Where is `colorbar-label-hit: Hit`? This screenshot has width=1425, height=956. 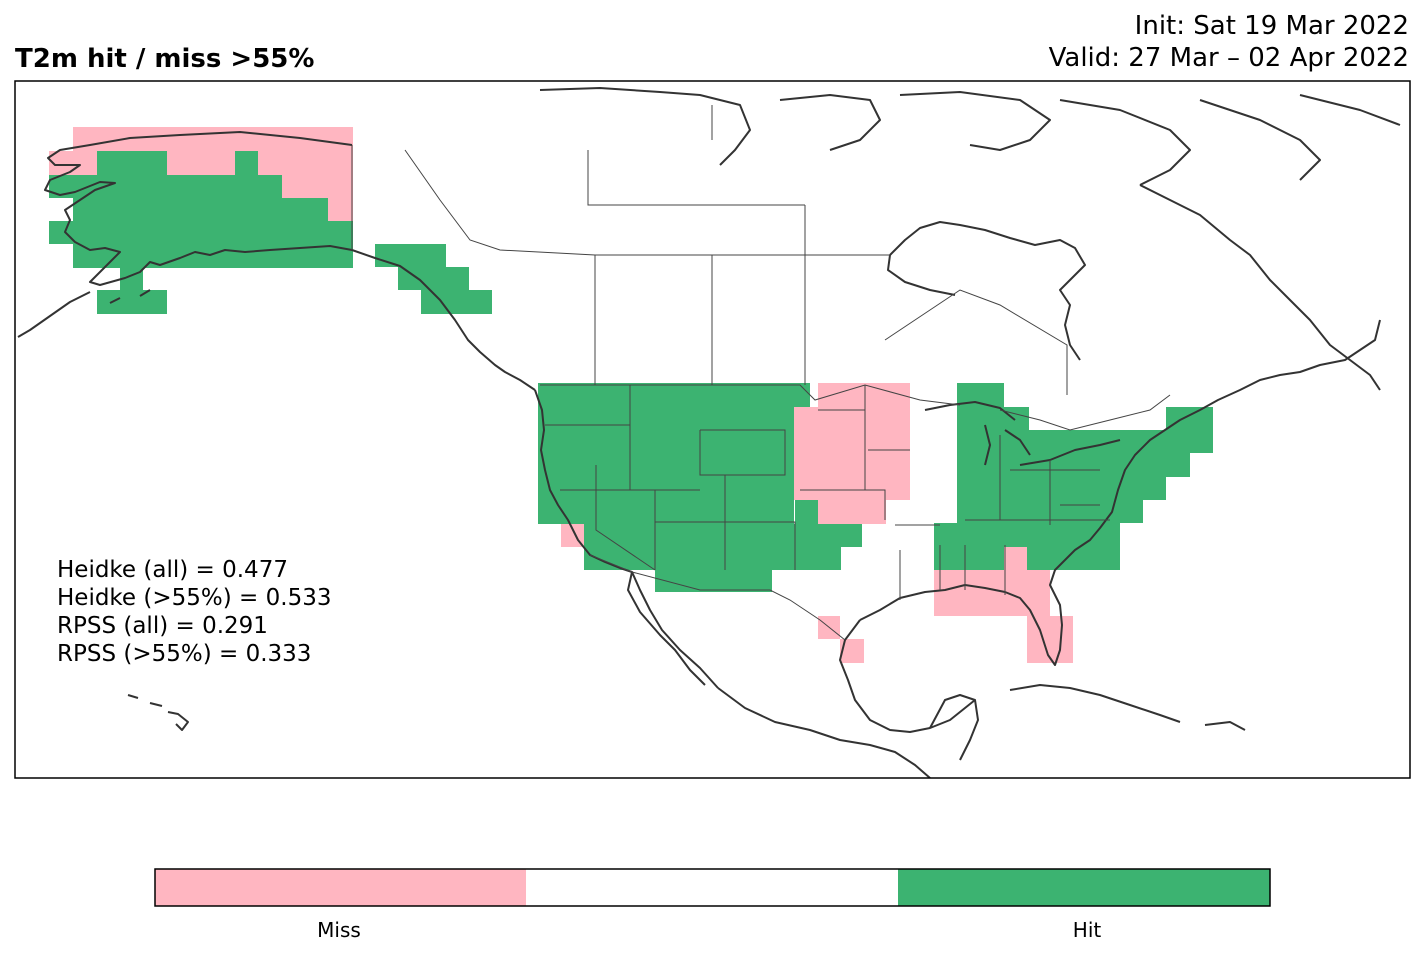 colorbar-label-hit: Hit is located at coordinates (1087, 930).